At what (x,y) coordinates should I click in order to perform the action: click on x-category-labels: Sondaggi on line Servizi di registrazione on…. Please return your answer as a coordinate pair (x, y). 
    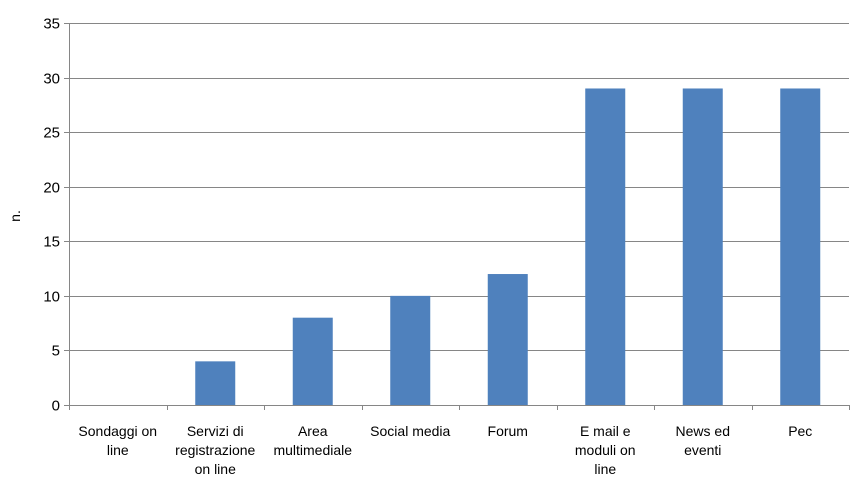
    Looking at the image, I should click on (445, 450).